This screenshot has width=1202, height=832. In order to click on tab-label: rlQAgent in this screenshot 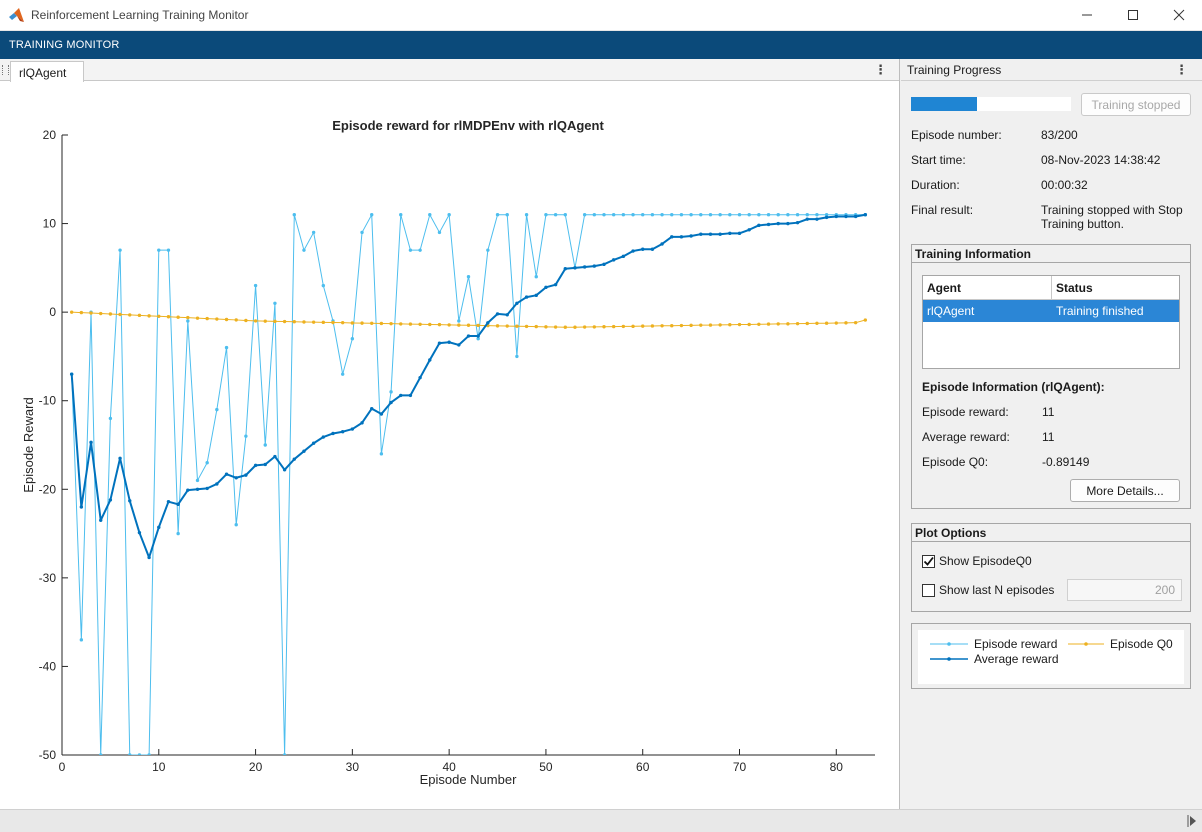, I will do `click(43, 73)`.